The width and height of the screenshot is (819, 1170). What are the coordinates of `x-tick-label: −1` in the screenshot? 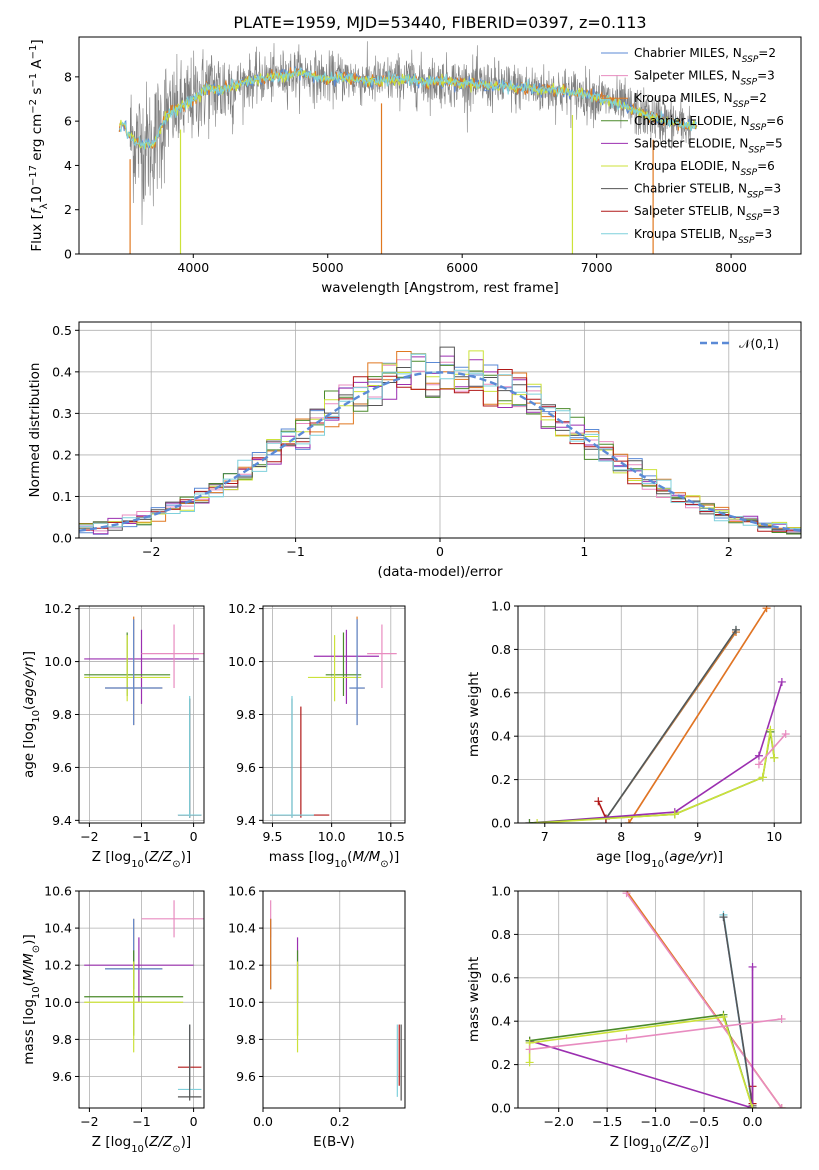 It's located at (141, 836).